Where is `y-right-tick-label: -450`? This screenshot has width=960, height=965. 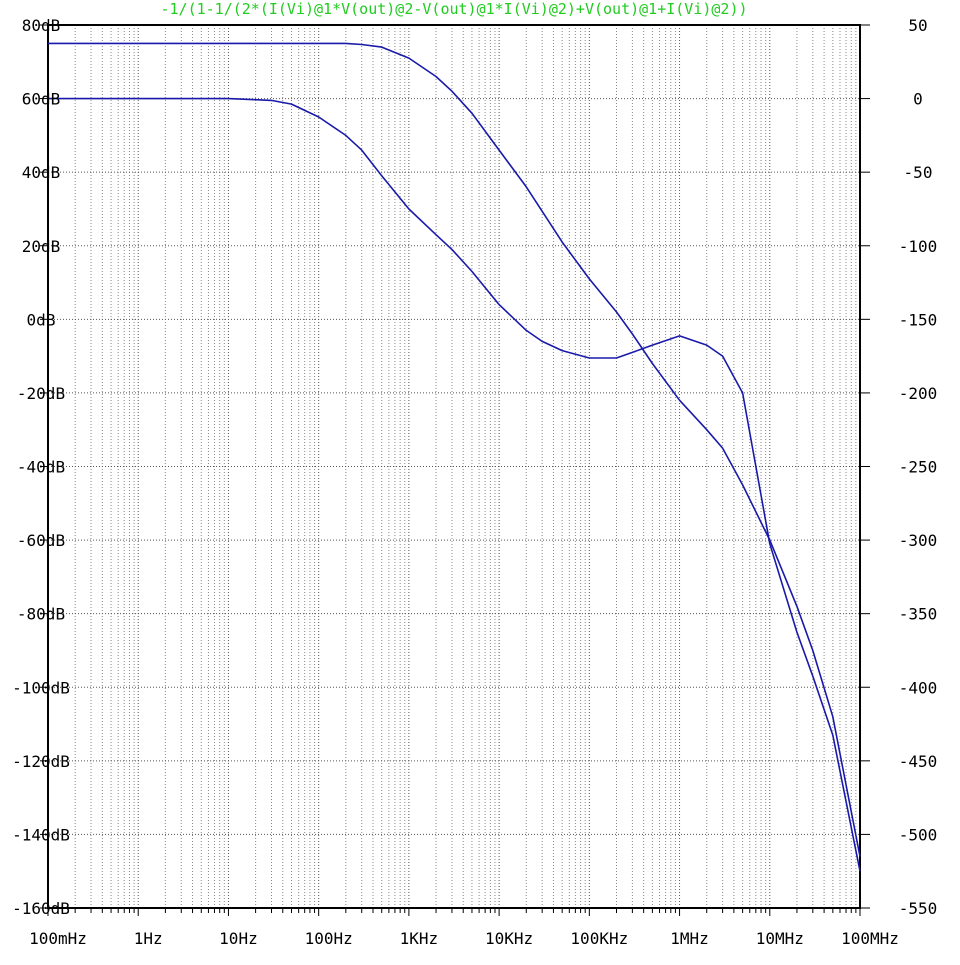 y-right-tick-label: -450 is located at coordinates (918, 761).